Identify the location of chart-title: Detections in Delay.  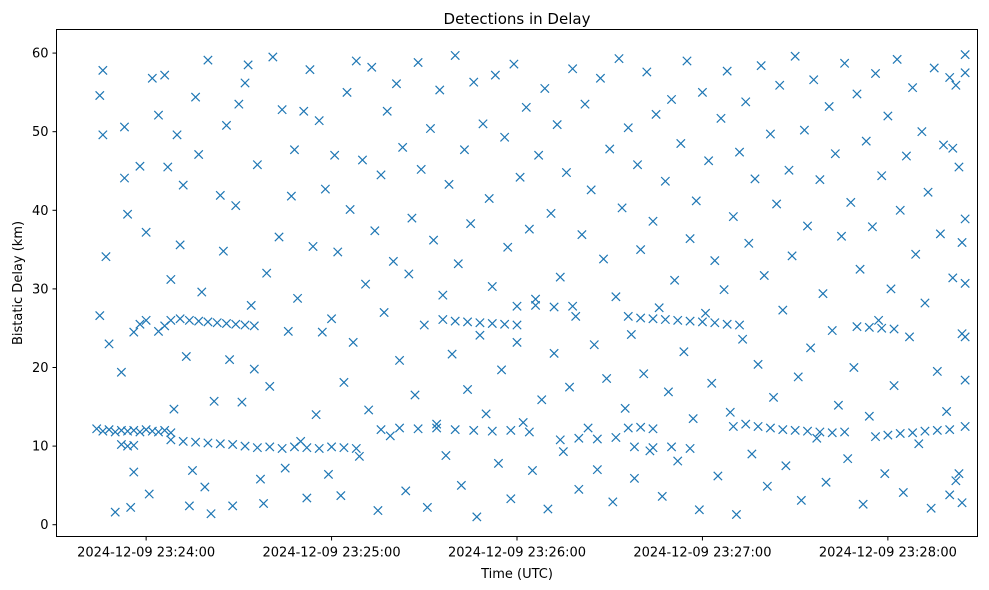
(517, 19).